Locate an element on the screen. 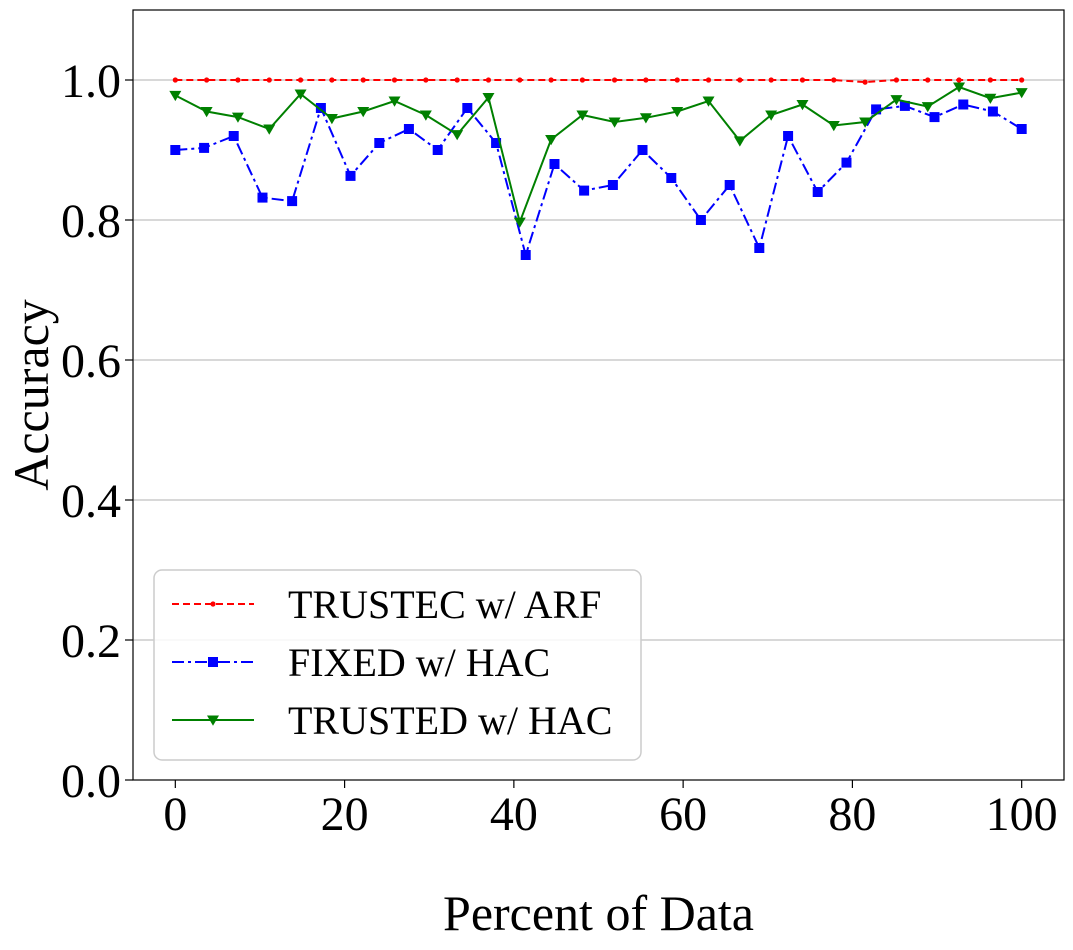  x-tick-label-4: 80 is located at coordinates (852, 814).